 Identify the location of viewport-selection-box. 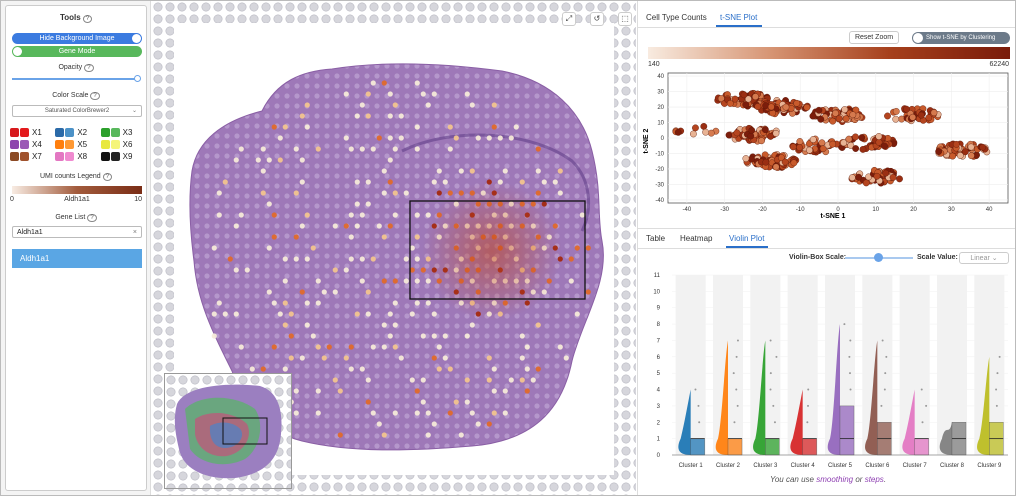
(497, 250).